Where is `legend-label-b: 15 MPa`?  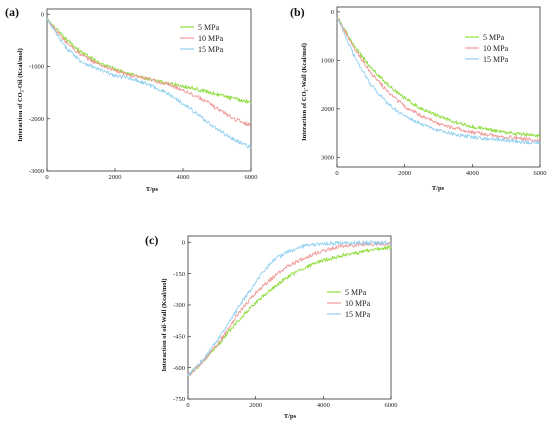 legend-label-b: 15 MPa is located at coordinates (496, 59).